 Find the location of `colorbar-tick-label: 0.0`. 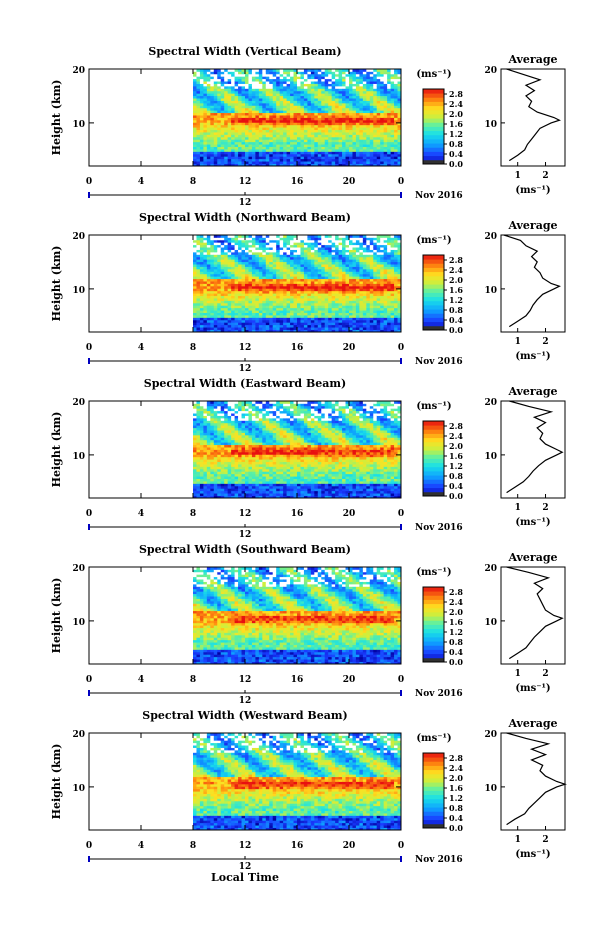

colorbar-tick-label: 0.0 is located at coordinates (456, 330).